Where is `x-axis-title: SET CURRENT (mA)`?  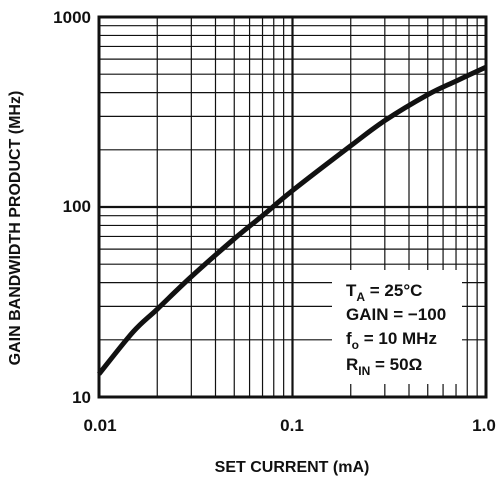
x-axis-title: SET CURRENT (mA) is located at coordinates (292, 467).